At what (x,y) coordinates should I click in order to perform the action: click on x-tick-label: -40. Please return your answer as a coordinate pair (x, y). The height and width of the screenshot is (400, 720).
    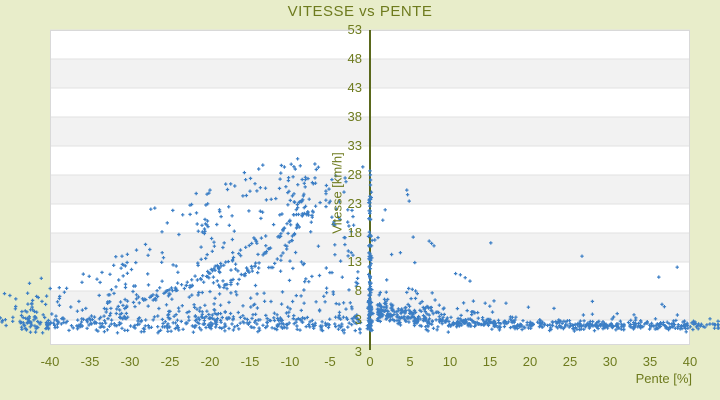
    Looking at the image, I should click on (50, 361).